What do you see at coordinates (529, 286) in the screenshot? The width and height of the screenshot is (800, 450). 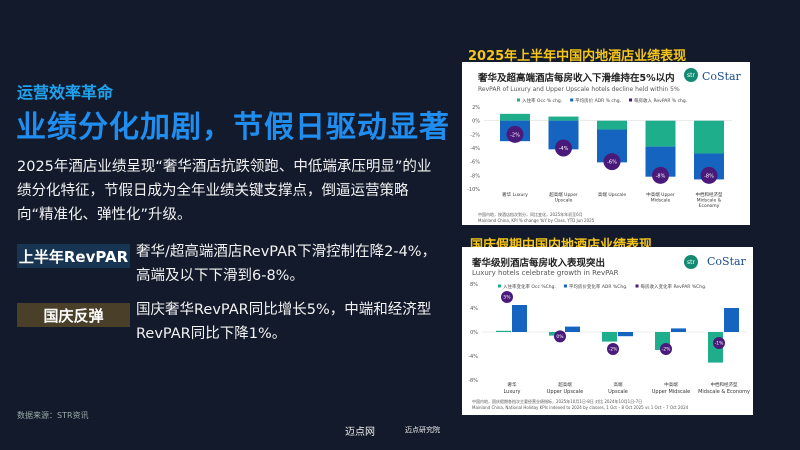 I see `legend-label: 入住率变化率 Occ %Chg.` at bounding box center [529, 286].